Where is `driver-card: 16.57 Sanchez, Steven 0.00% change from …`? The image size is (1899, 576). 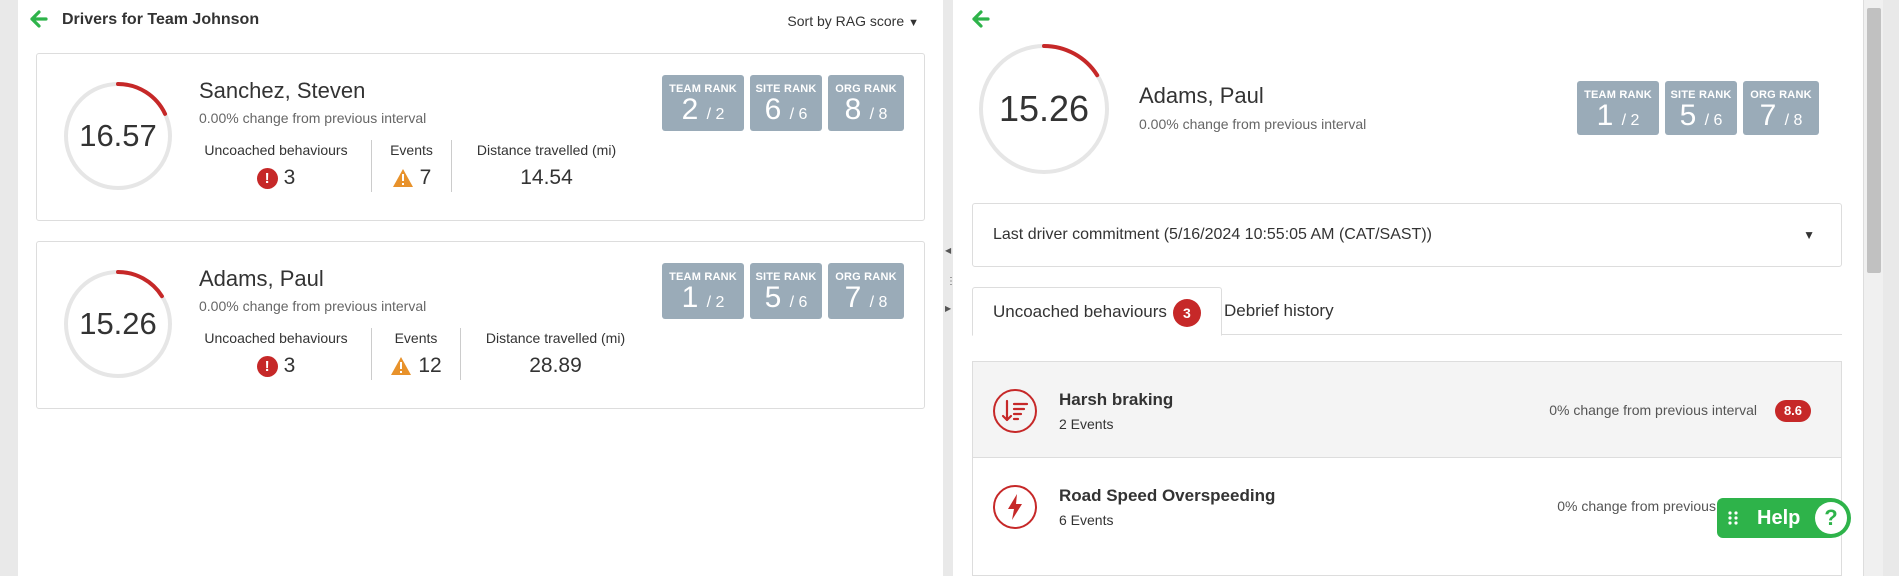 driver-card: 16.57 Sanchez, Steven 0.00% change from … is located at coordinates (480, 137).